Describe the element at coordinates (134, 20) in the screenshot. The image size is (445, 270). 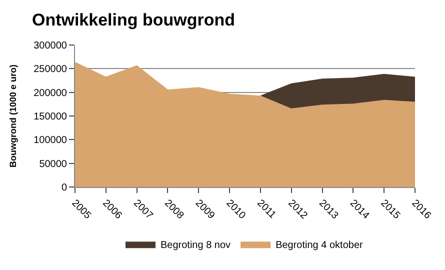
I see `chart-title: Ontwikkeling bouwgrond` at that location.